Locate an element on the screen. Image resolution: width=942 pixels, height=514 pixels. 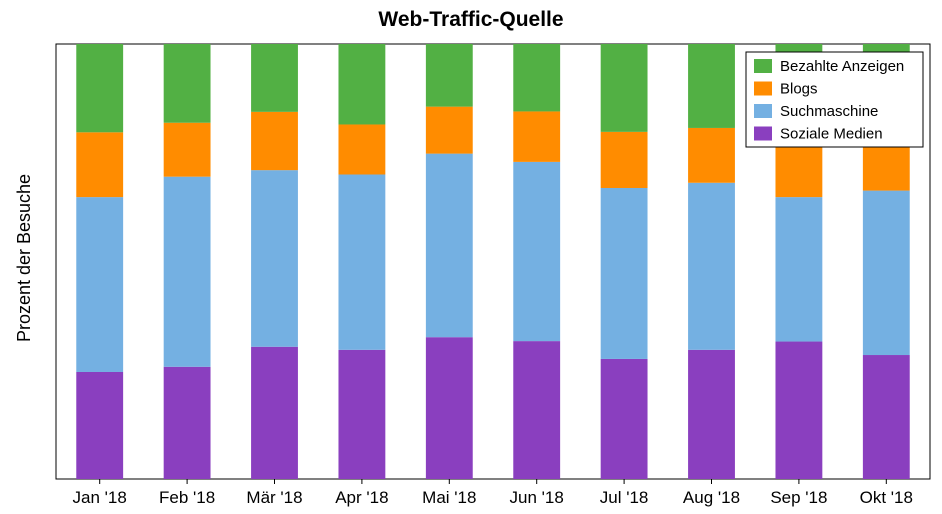
x-tick-label: Feb '18 is located at coordinates (187, 497).